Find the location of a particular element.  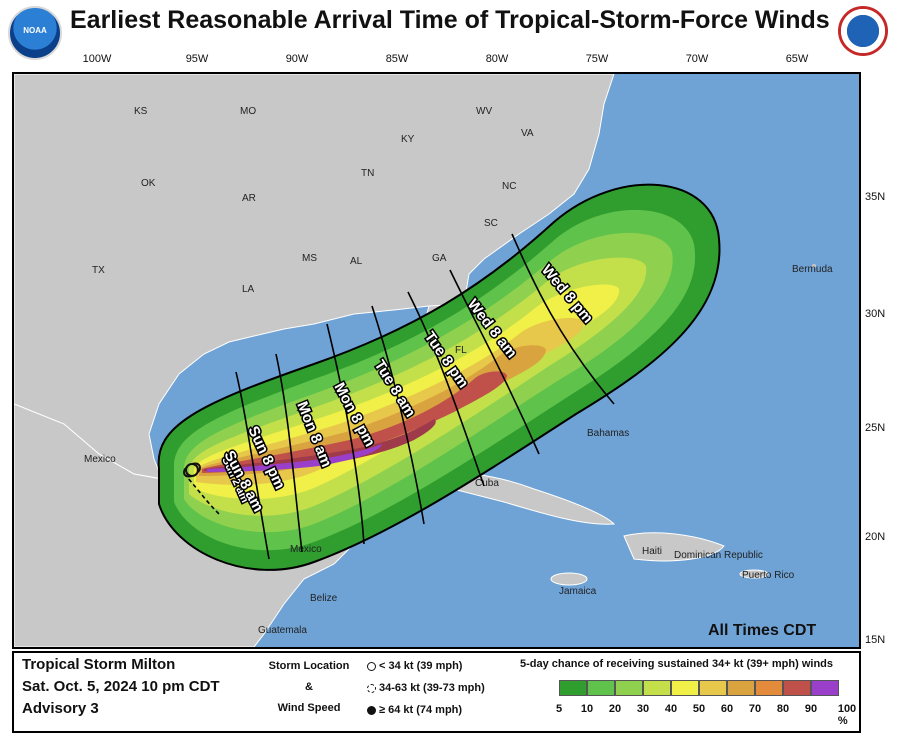

tropical-storm-icon is located at coordinates (371, 688).